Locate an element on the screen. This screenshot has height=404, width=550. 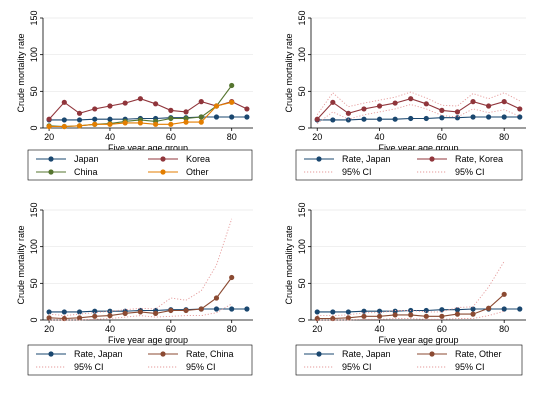
legend-label: Rate, Japan is located at coordinates (366, 159).